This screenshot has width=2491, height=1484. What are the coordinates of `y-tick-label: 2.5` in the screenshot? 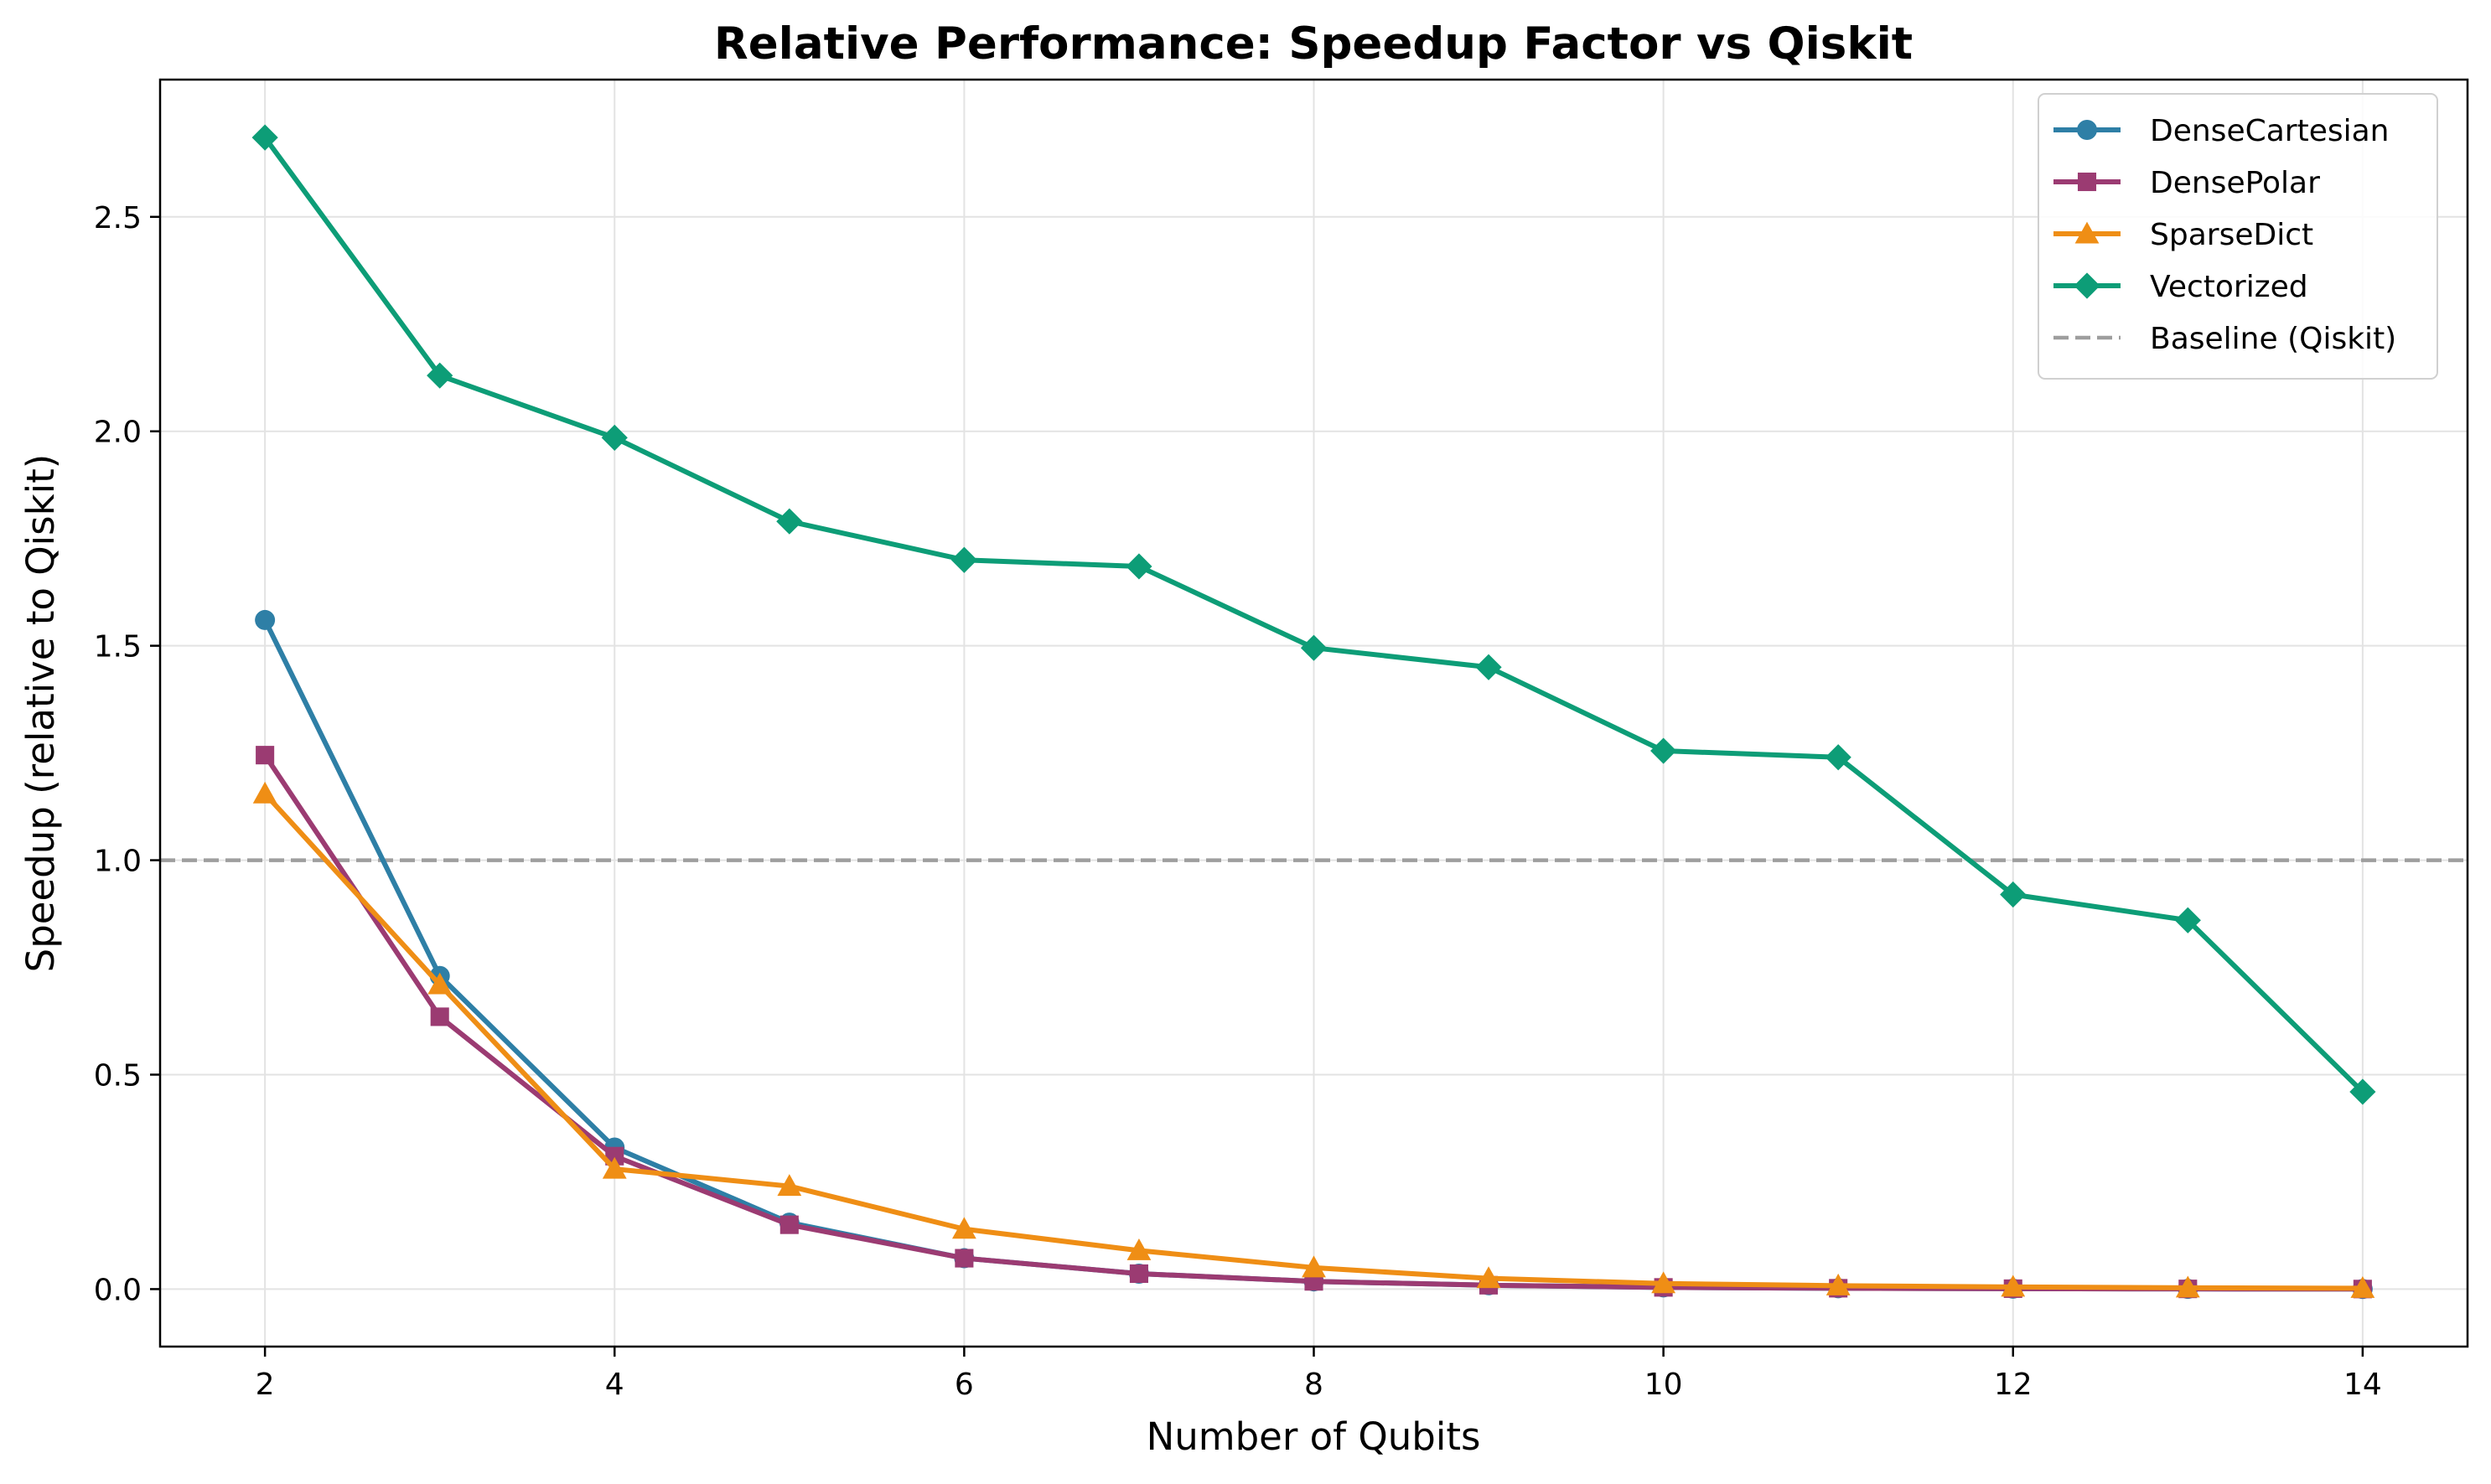 It's located at (118, 218).